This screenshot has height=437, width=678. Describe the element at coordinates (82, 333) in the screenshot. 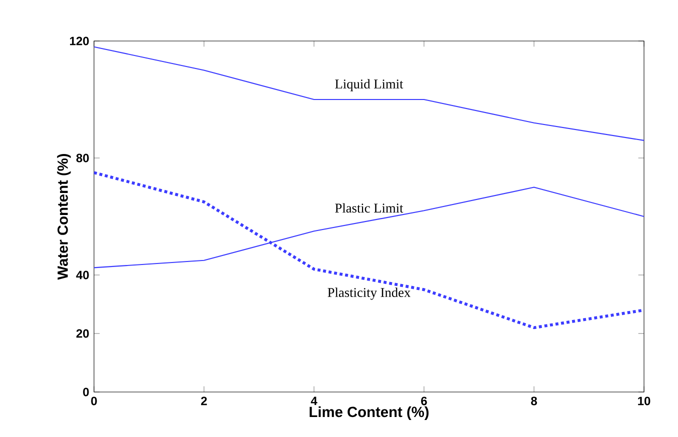

I see `y-tick-label: 20` at that location.